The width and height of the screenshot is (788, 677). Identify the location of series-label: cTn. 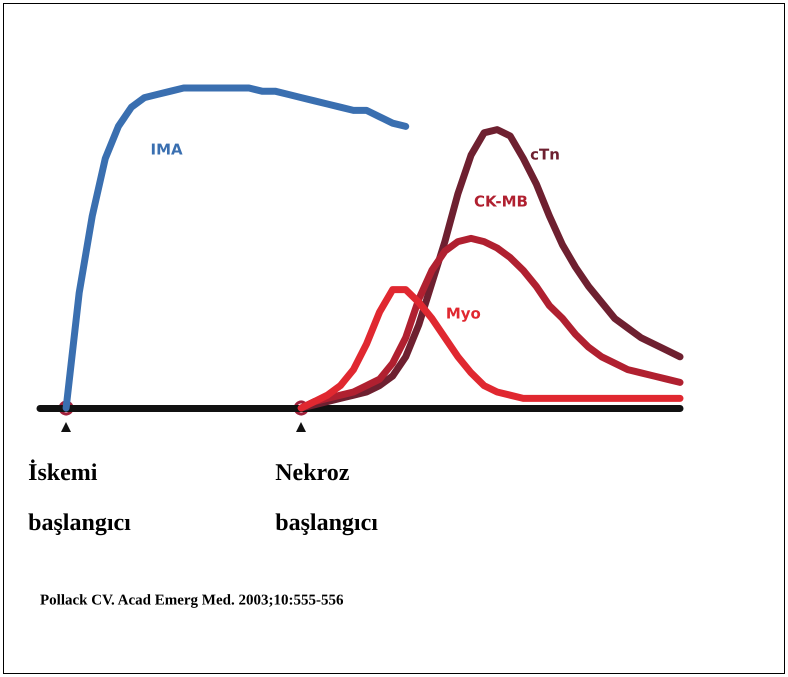
(545, 155).